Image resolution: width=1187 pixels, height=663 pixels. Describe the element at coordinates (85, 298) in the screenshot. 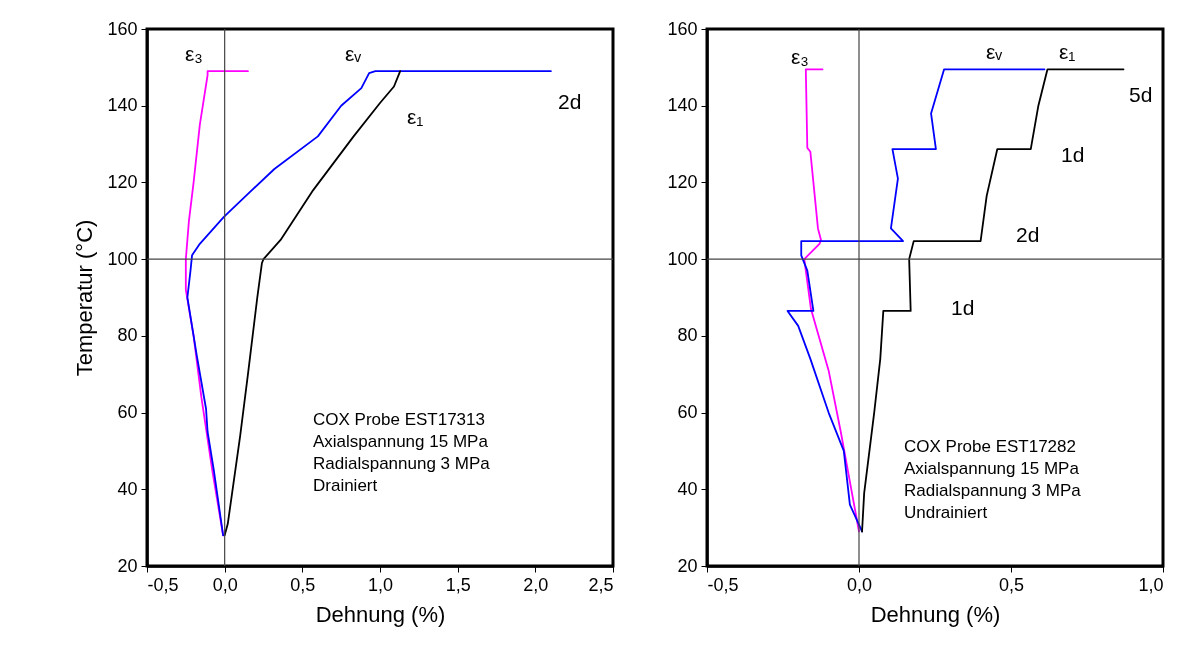

I see `y-axis-title: Temperatur (°C)` at that location.